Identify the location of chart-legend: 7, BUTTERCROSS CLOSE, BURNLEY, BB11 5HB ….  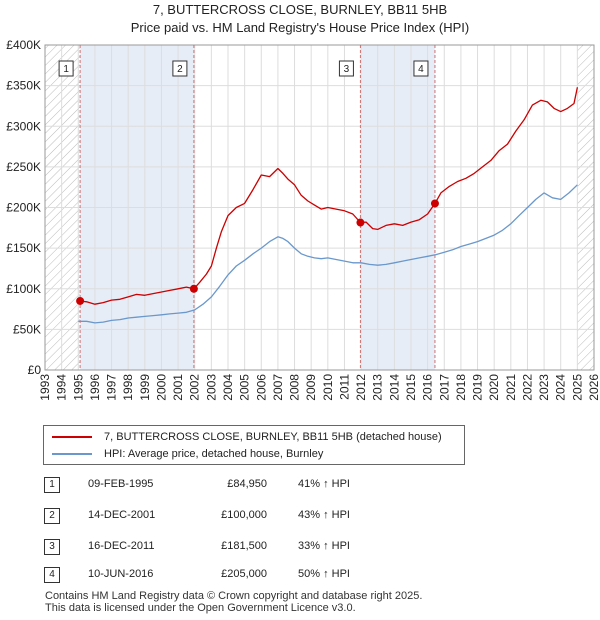
(254, 445).